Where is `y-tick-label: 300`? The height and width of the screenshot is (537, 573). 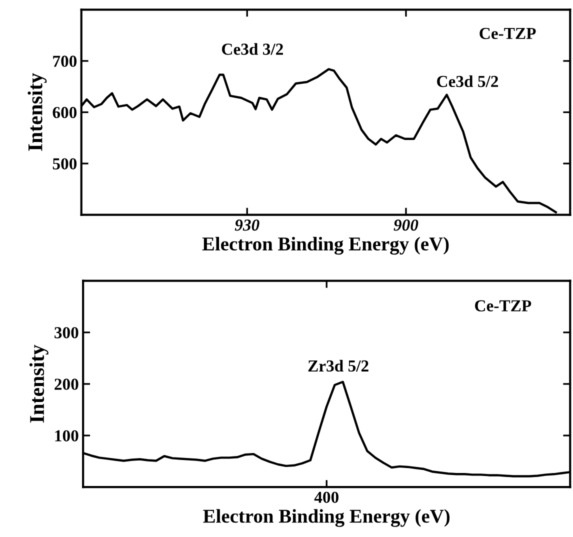 y-tick-label: 300 is located at coordinates (66, 332).